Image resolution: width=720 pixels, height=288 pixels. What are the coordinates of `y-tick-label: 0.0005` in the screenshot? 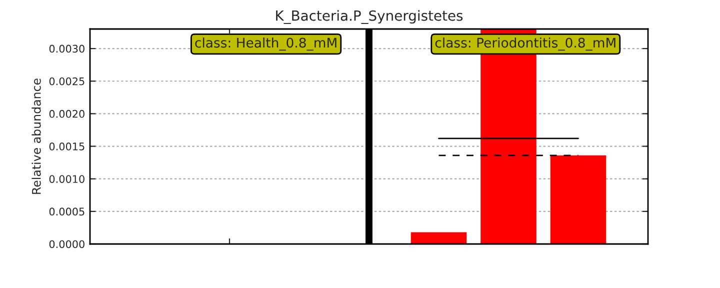 It's located at (66, 212).